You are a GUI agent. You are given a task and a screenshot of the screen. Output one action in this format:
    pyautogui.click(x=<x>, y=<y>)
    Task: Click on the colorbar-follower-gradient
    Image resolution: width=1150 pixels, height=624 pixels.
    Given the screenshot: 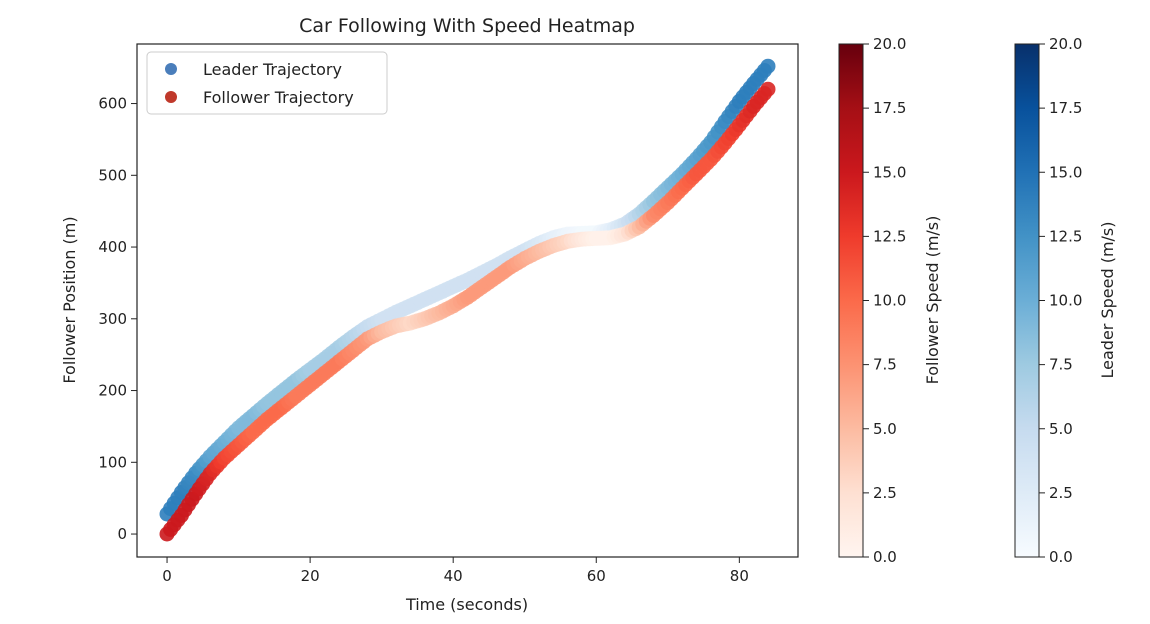 What is the action you would take?
    pyautogui.click(x=851, y=300)
    